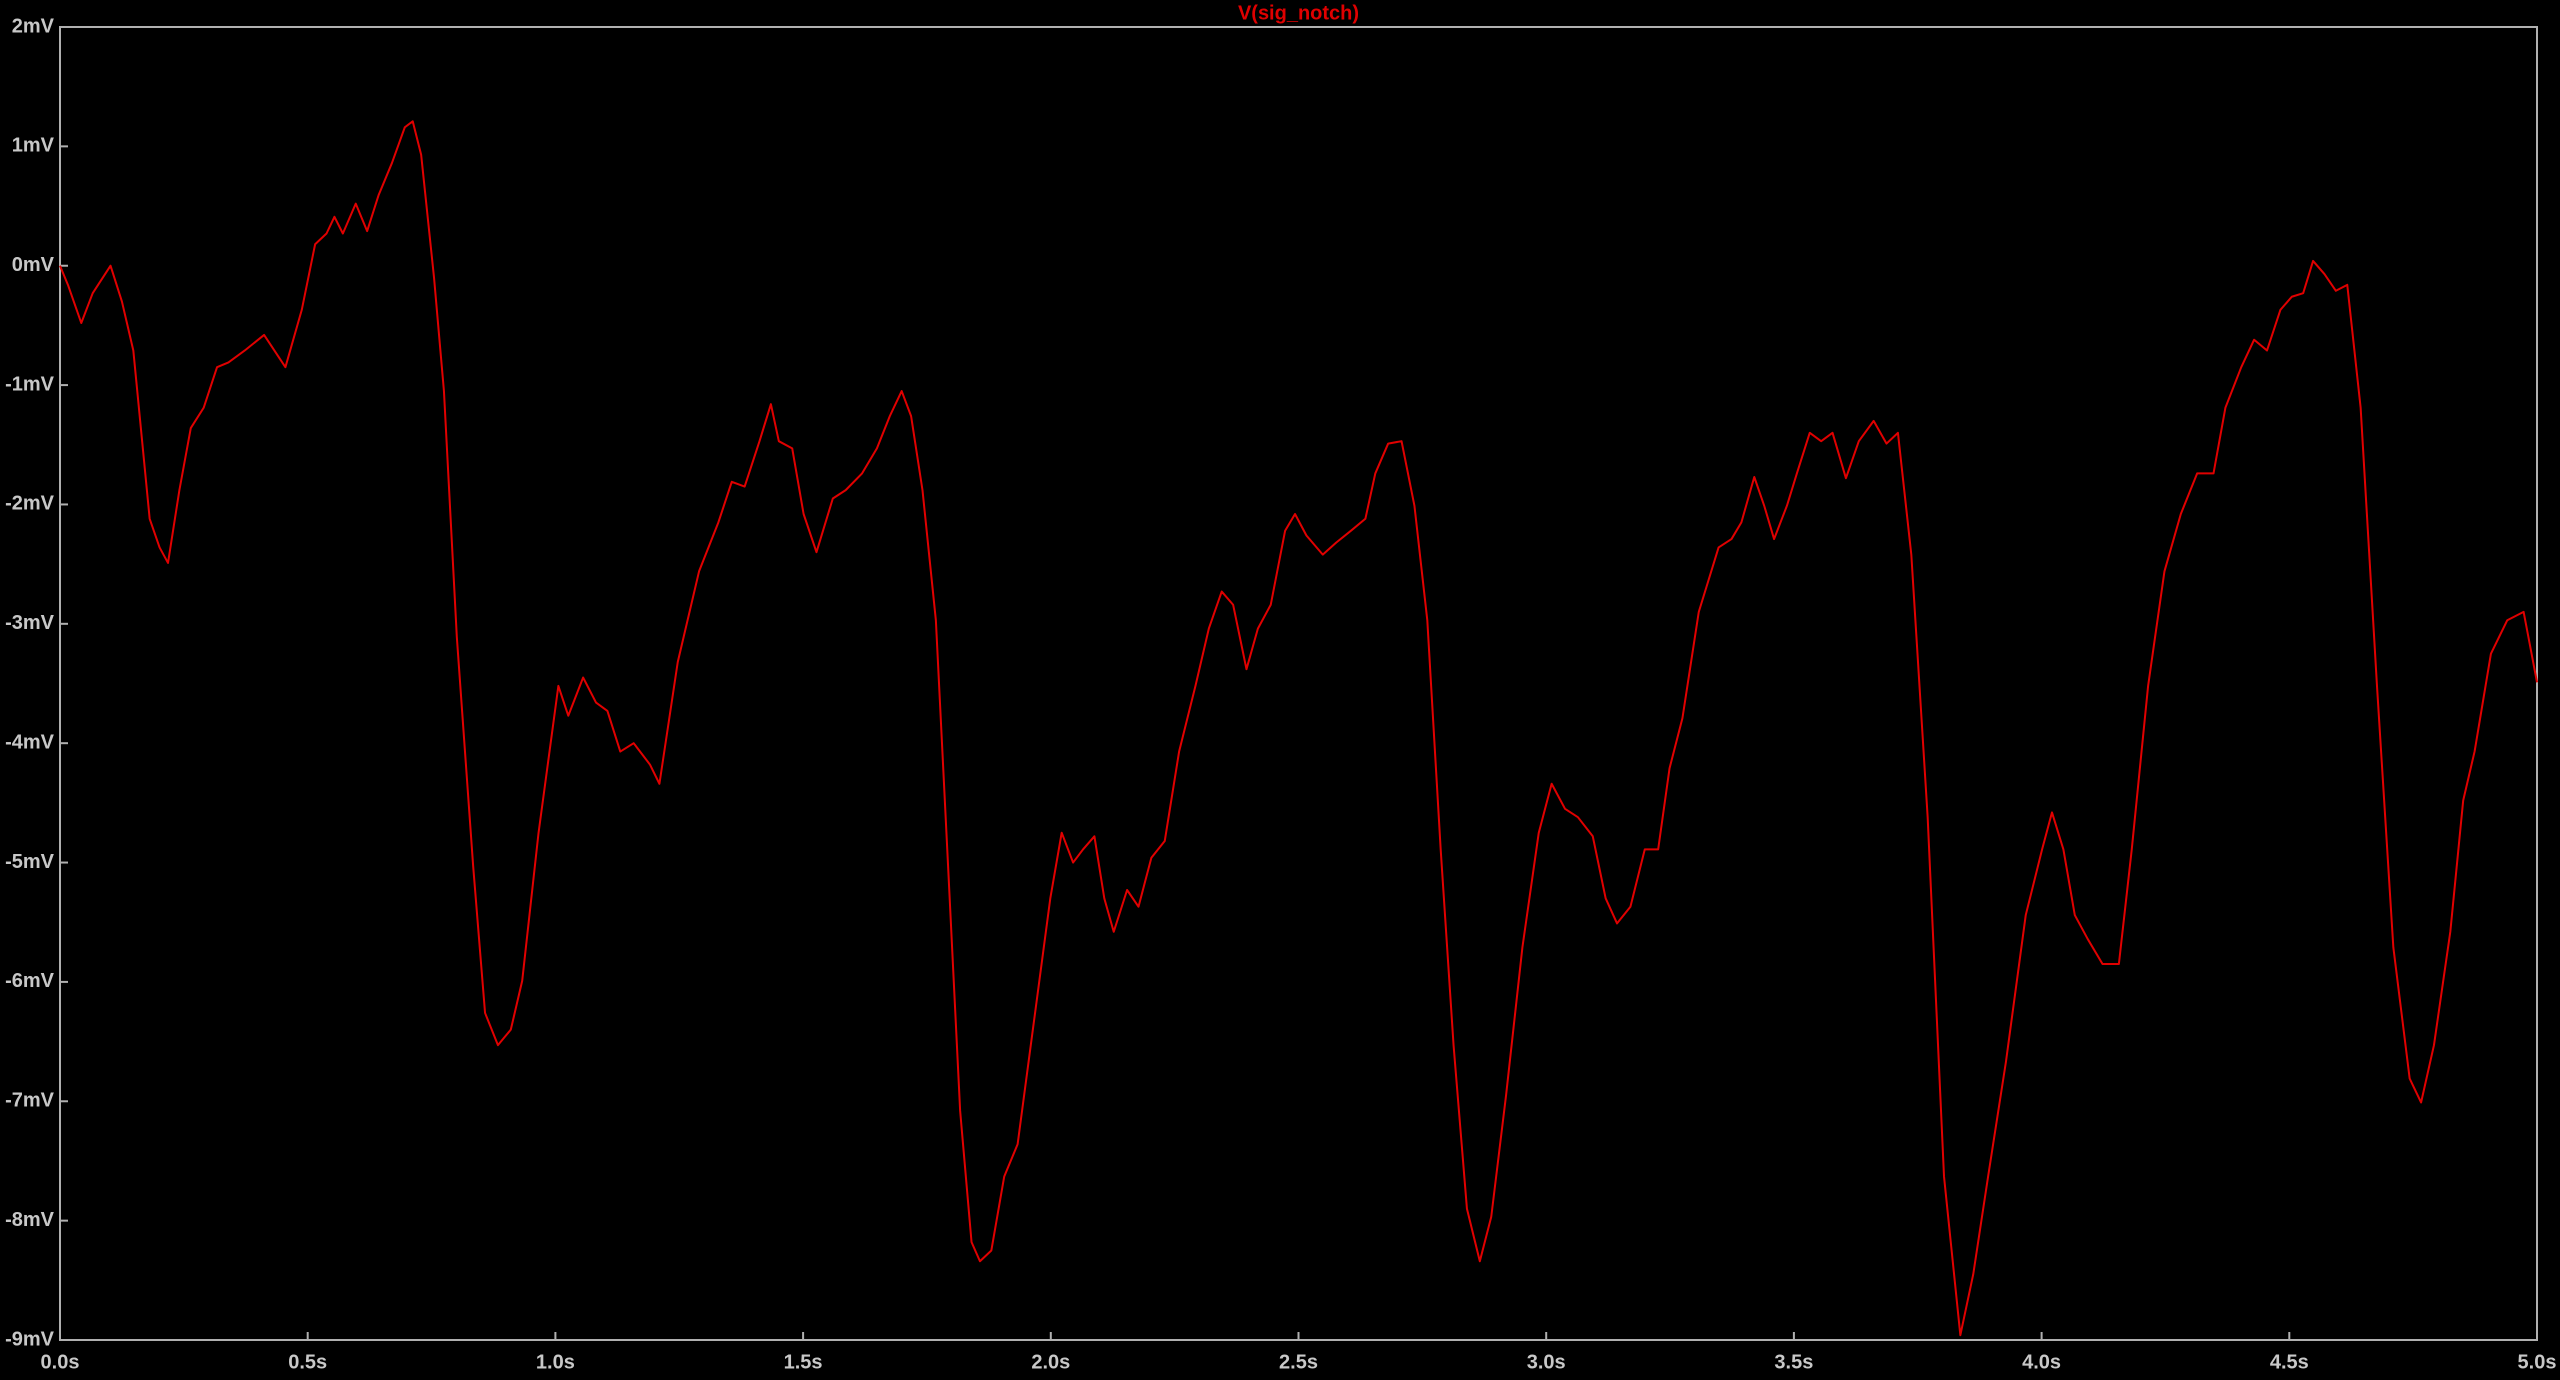  What do you see at coordinates (30, 1101) in the screenshot?
I see `y-tick-label: -7mV` at bounding box center [30, 1101].